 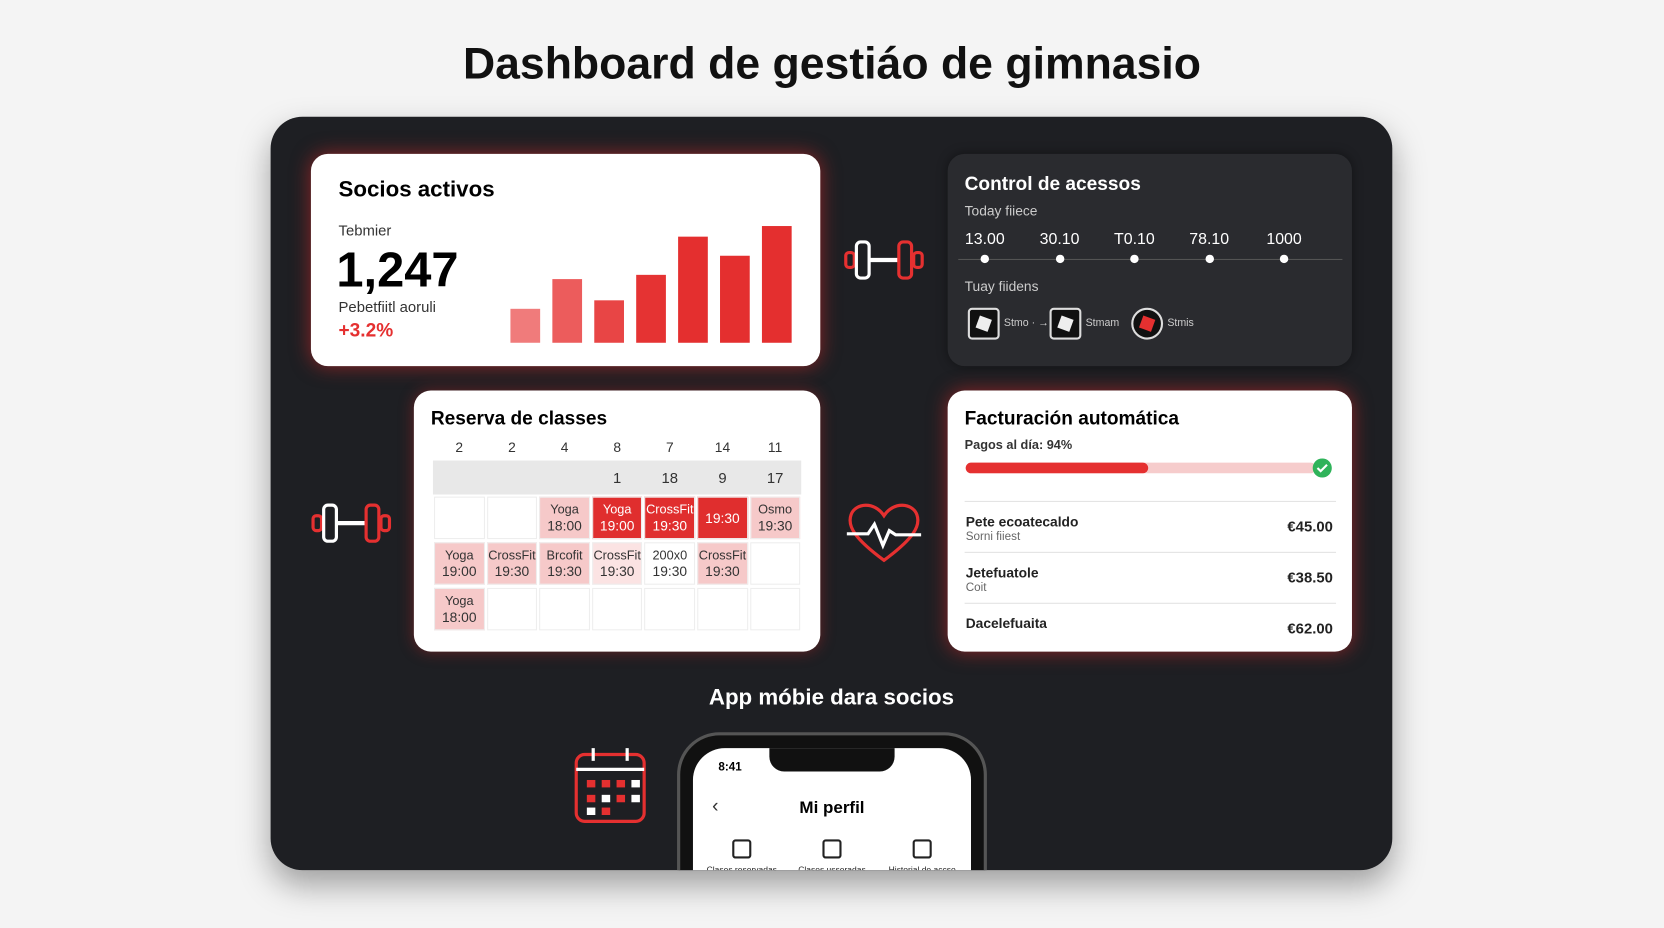 What do you see at coordinates (715, 805) in the screenshot?
I see `back-button: ‹` at bounding box center [715, 805].